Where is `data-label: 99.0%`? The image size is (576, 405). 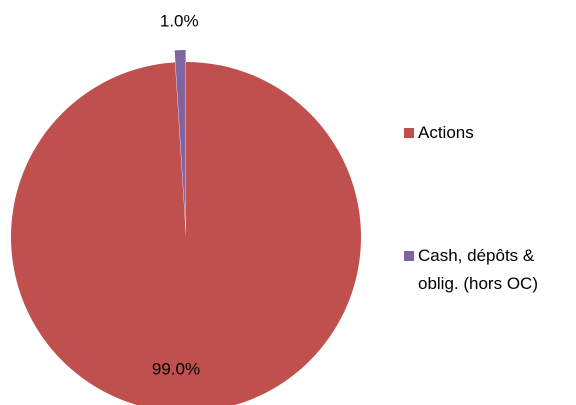
data-label: 99.0% is located at coordinates (176, 368).